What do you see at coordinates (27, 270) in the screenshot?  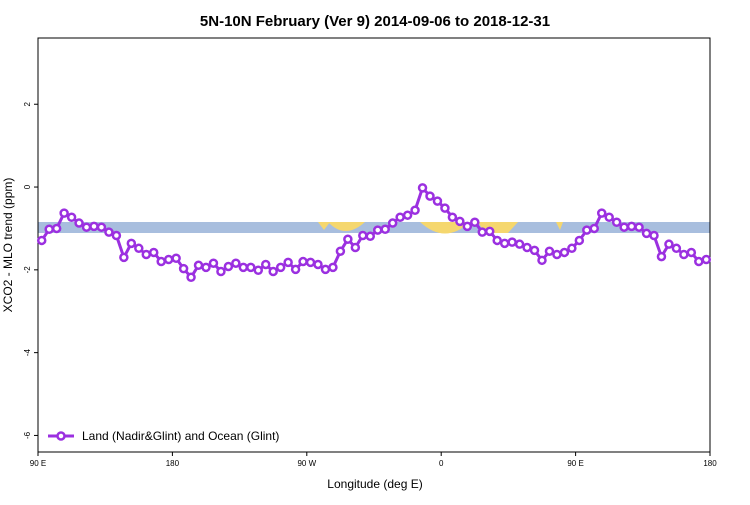 I see `y-tick-label: -2` at bounding box center [27, 270].